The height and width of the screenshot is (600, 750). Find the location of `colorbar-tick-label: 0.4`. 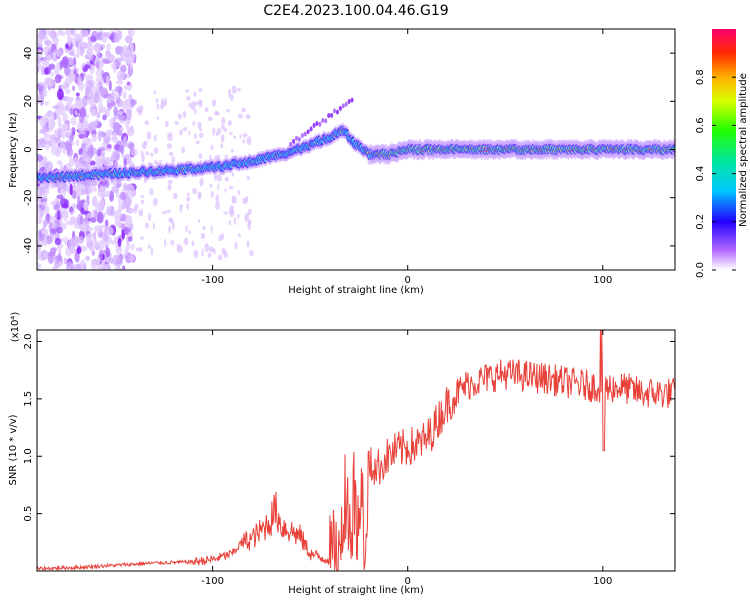

colorbar-tick-label: 0.4 is located at coordinates (700, 174).